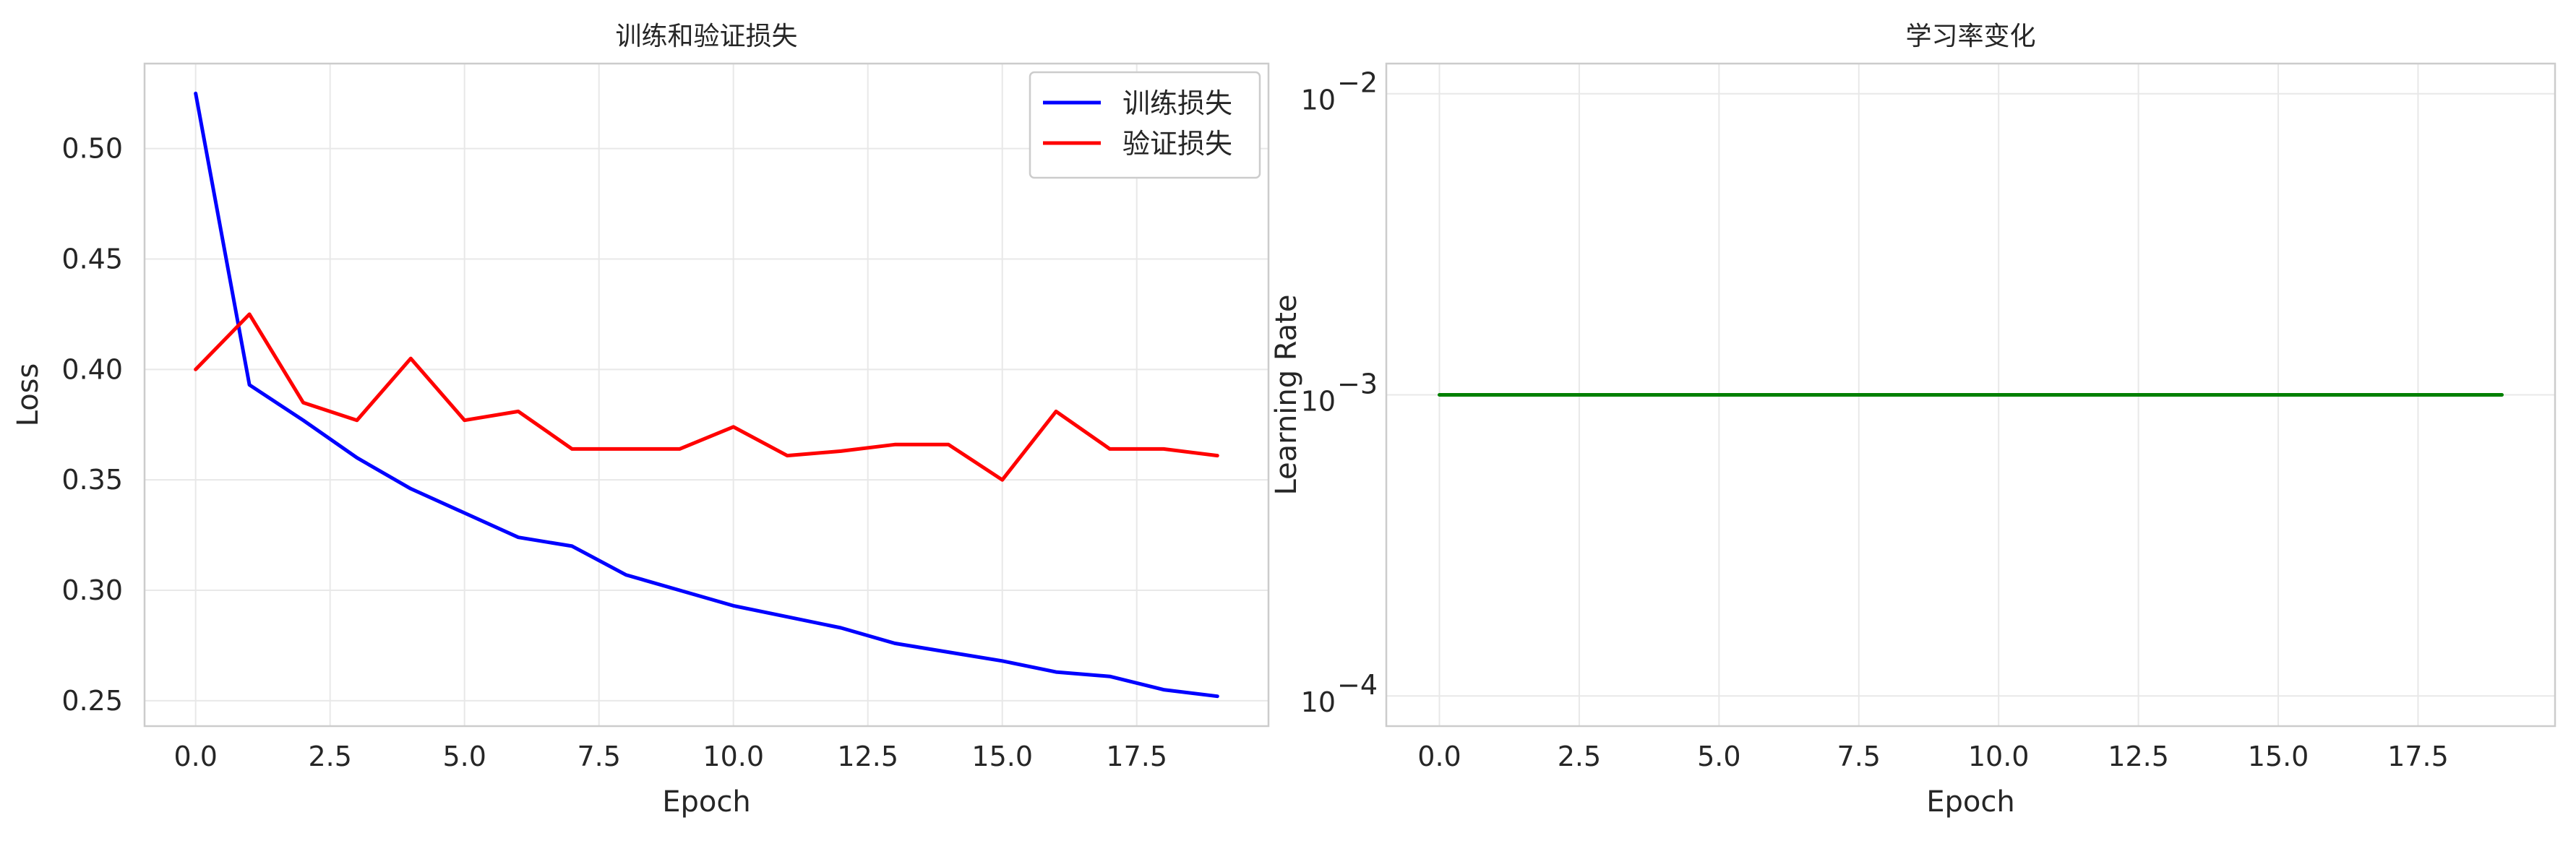 The width and height of the screenshot is (2576, 841). I want to click on y-axis-label: Loss, so click(29, 395).